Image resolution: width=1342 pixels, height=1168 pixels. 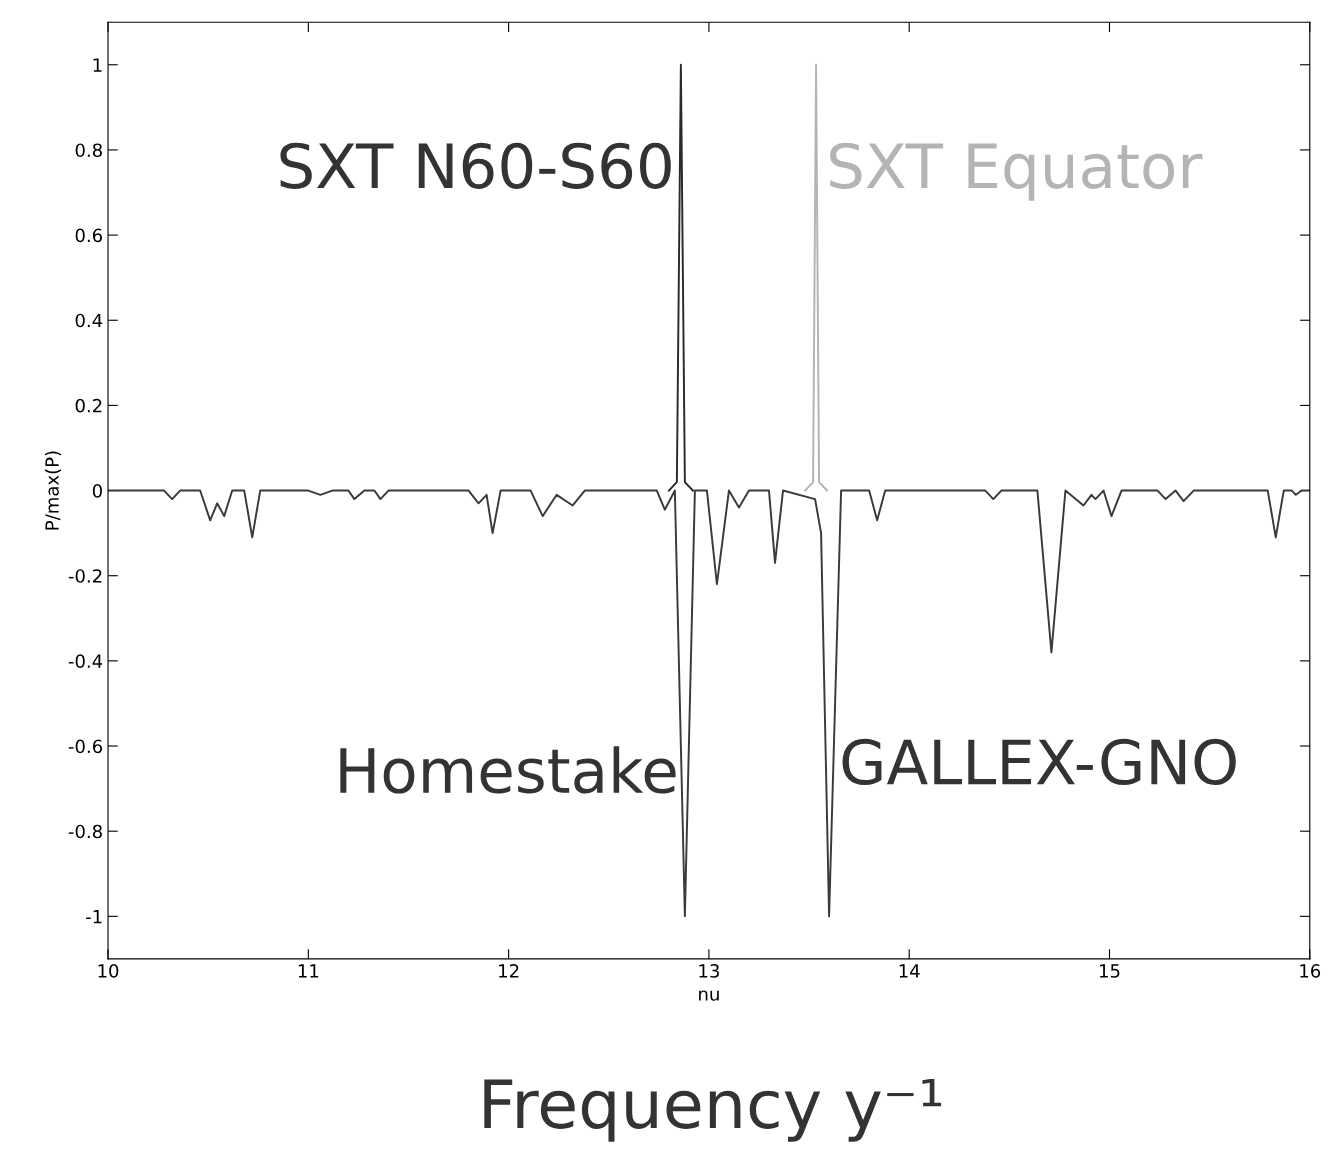 What do you see at coordinates (97, 65) in the screenshot?
I see `y-tick-label: 1` at bounding box center [97, 65].